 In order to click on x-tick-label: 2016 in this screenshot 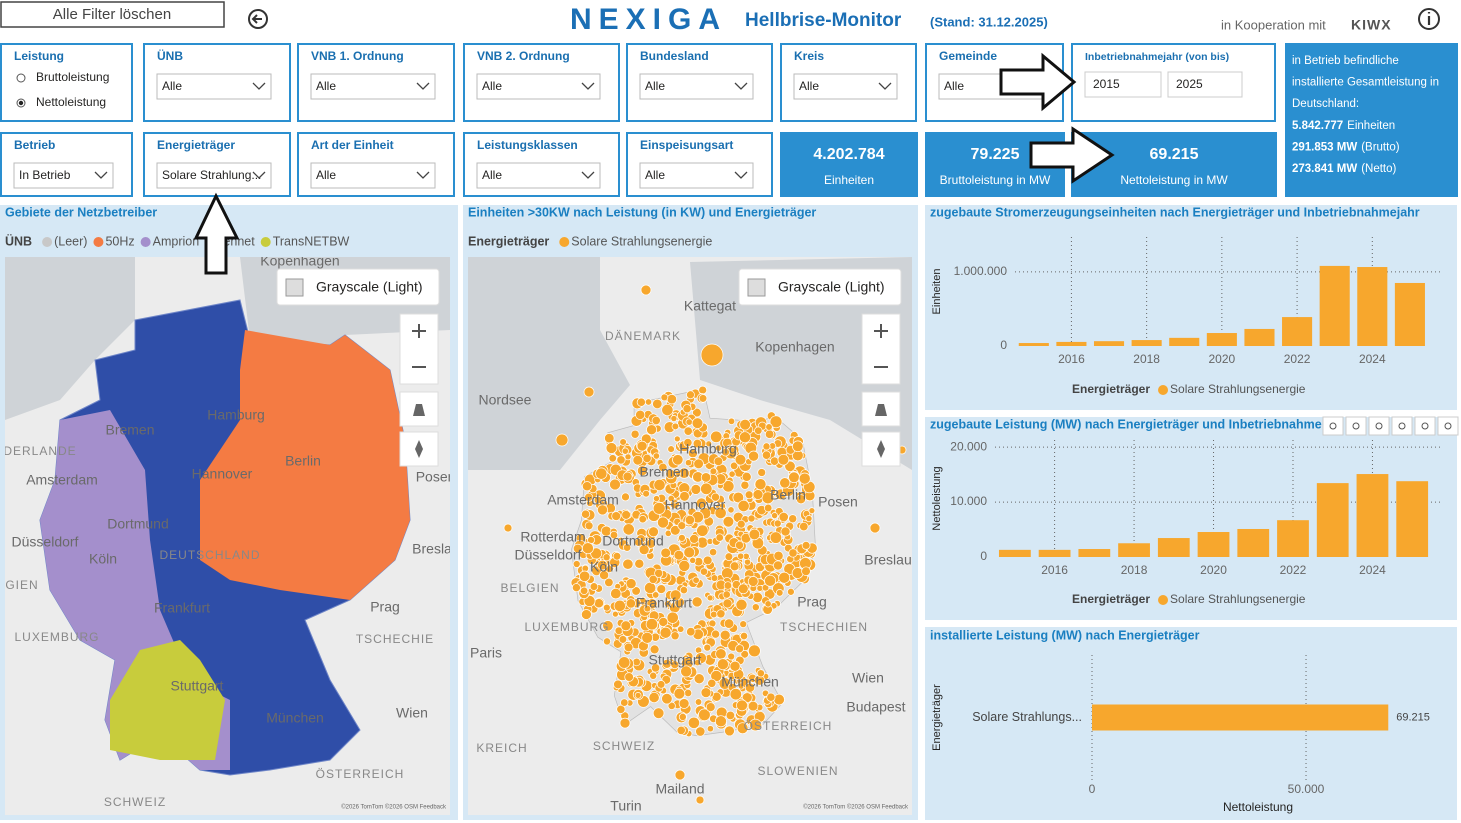, I will do `click(1071, 359)`.